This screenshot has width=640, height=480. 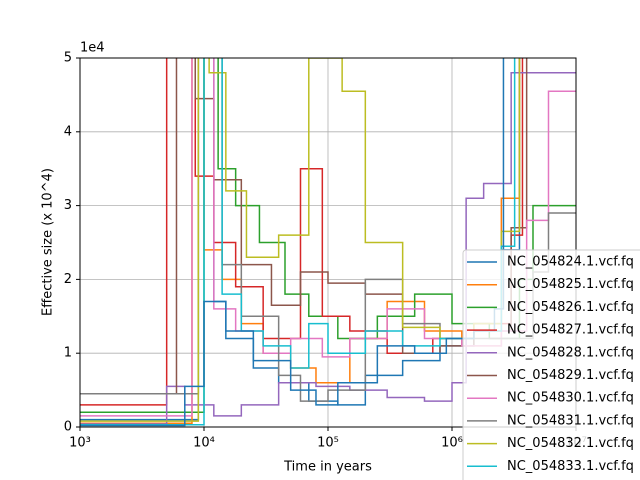 What do you see at coordinates (328, 443) in the screenshot?
I see `x-tick-label: 10⁵` at bounding box center [328, 443].